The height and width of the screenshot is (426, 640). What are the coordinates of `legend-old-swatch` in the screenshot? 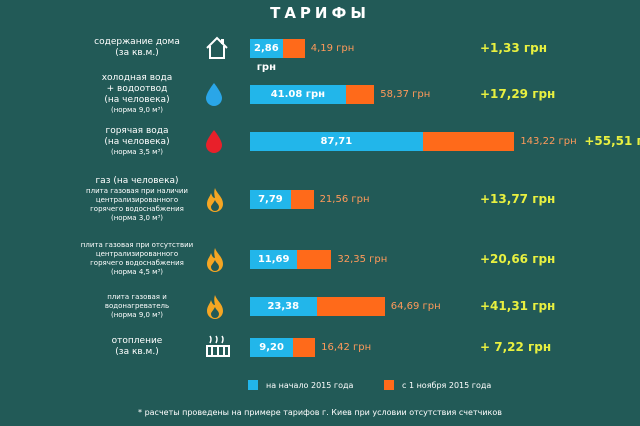 It's located at (253, 385).